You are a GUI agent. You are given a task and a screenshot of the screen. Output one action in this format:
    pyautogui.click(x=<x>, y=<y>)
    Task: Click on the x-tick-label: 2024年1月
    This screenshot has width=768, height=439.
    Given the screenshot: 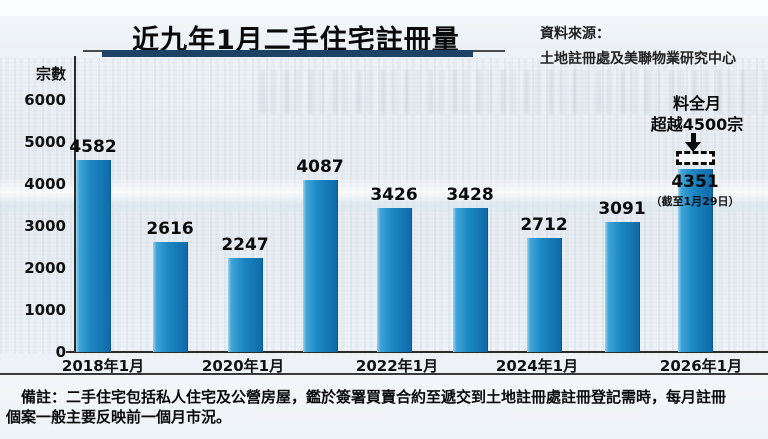 What is the action you would take?
    pyautogui.click(x=537, y=366)
    